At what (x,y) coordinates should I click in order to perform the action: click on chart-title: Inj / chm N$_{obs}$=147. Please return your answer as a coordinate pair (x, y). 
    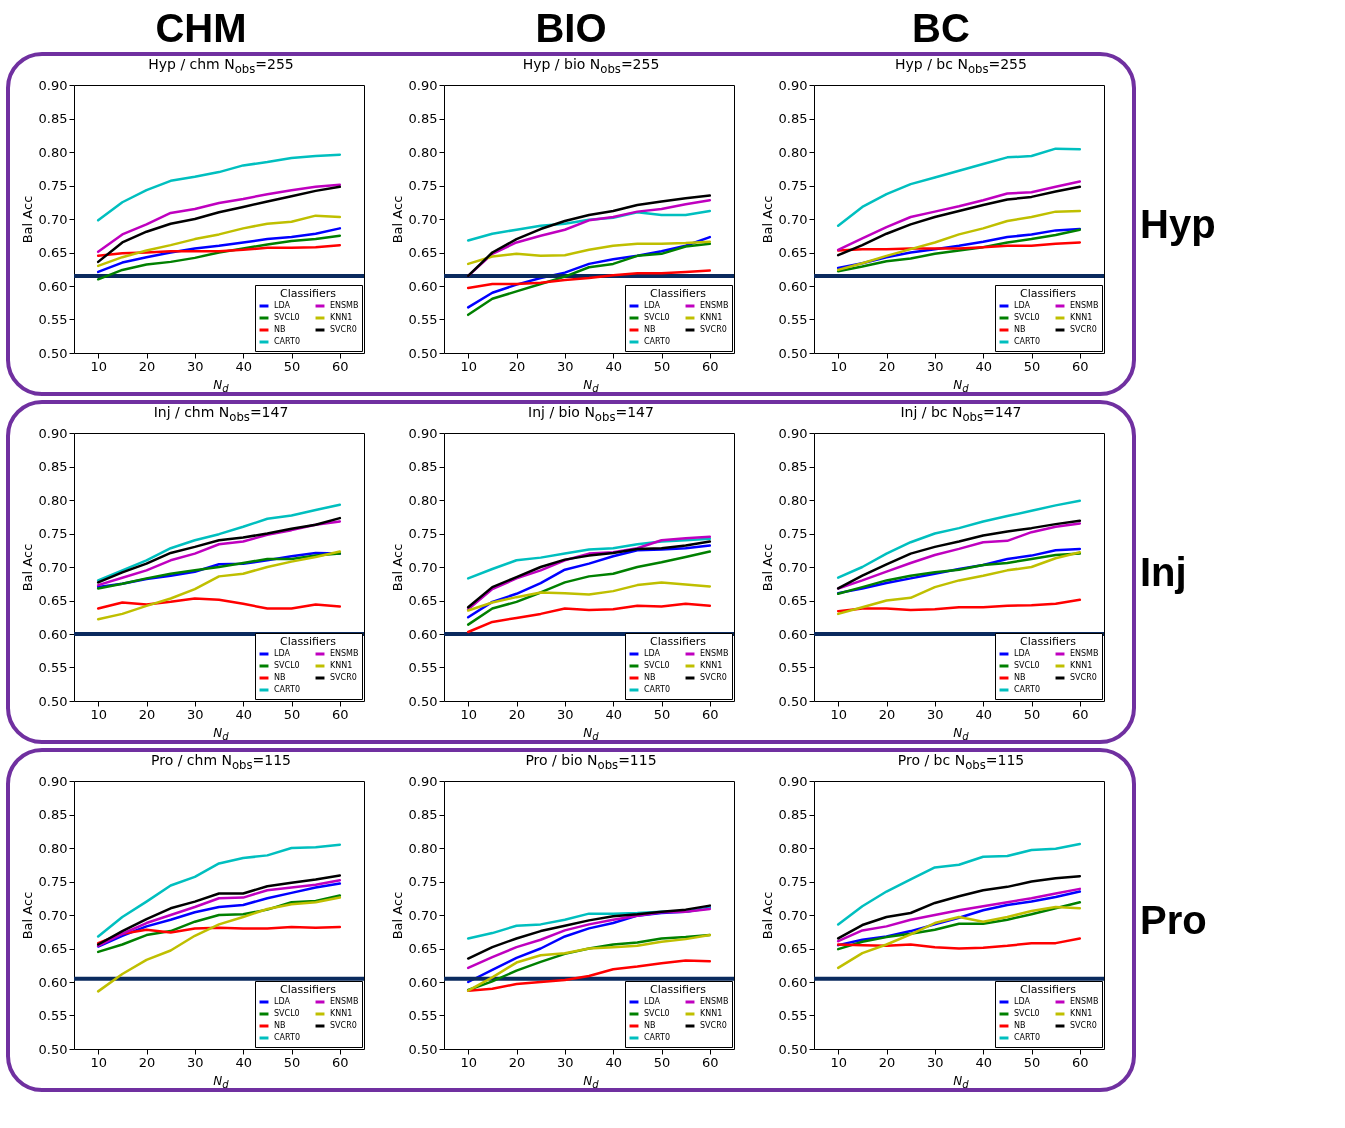
    Looking at the image, I should click on (221, 414).